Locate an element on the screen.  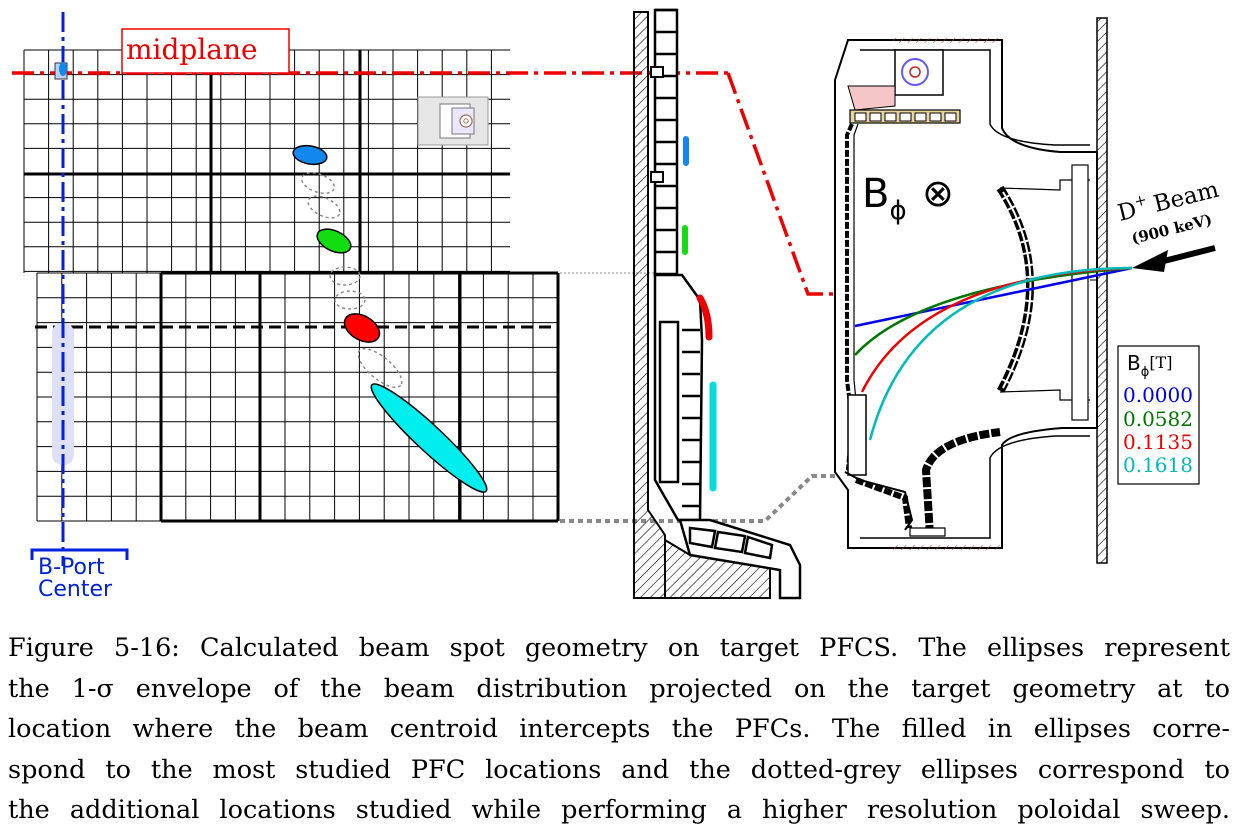
trajectory-0.1618 is located at coordinates (1000, 353).